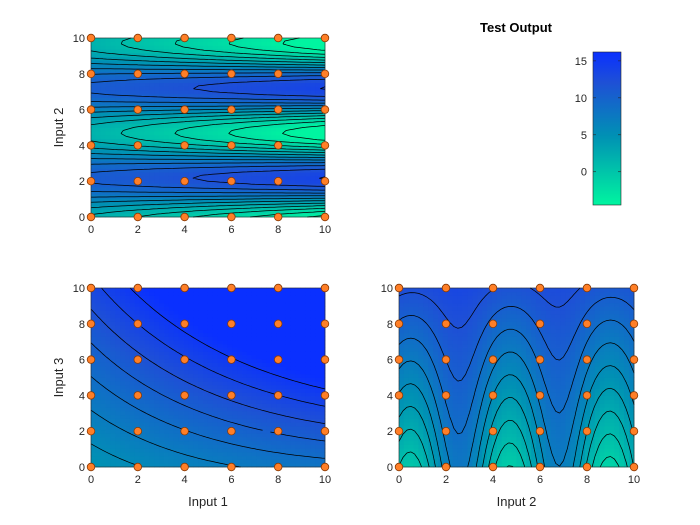 This screenshot has width=700, height=525. Describe the element at coordinates (91, 230) in the screenshot. I see `x-tick-label: 0` at that location.